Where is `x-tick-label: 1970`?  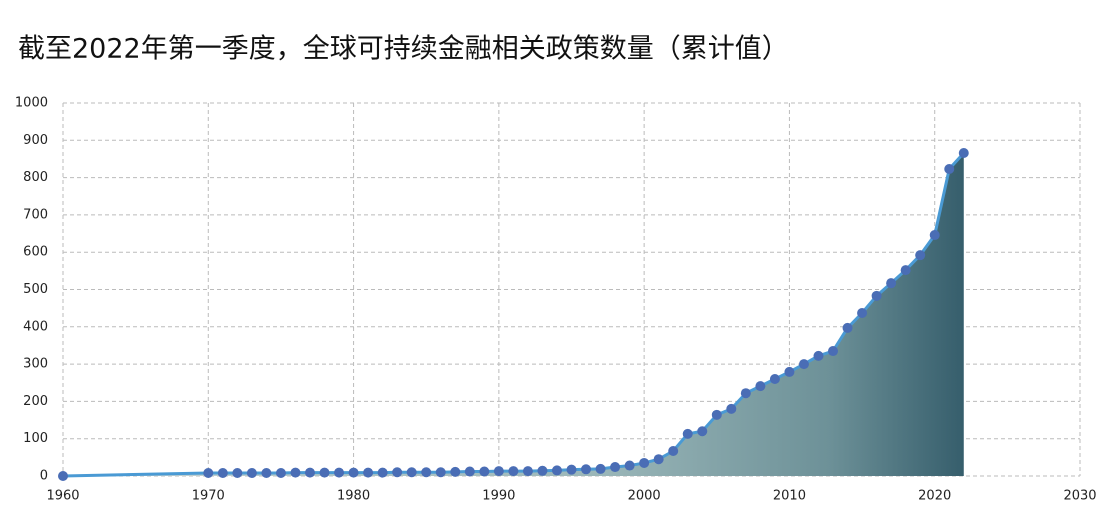 x-tick-label: 1970 is located at coordinates (208, 496).